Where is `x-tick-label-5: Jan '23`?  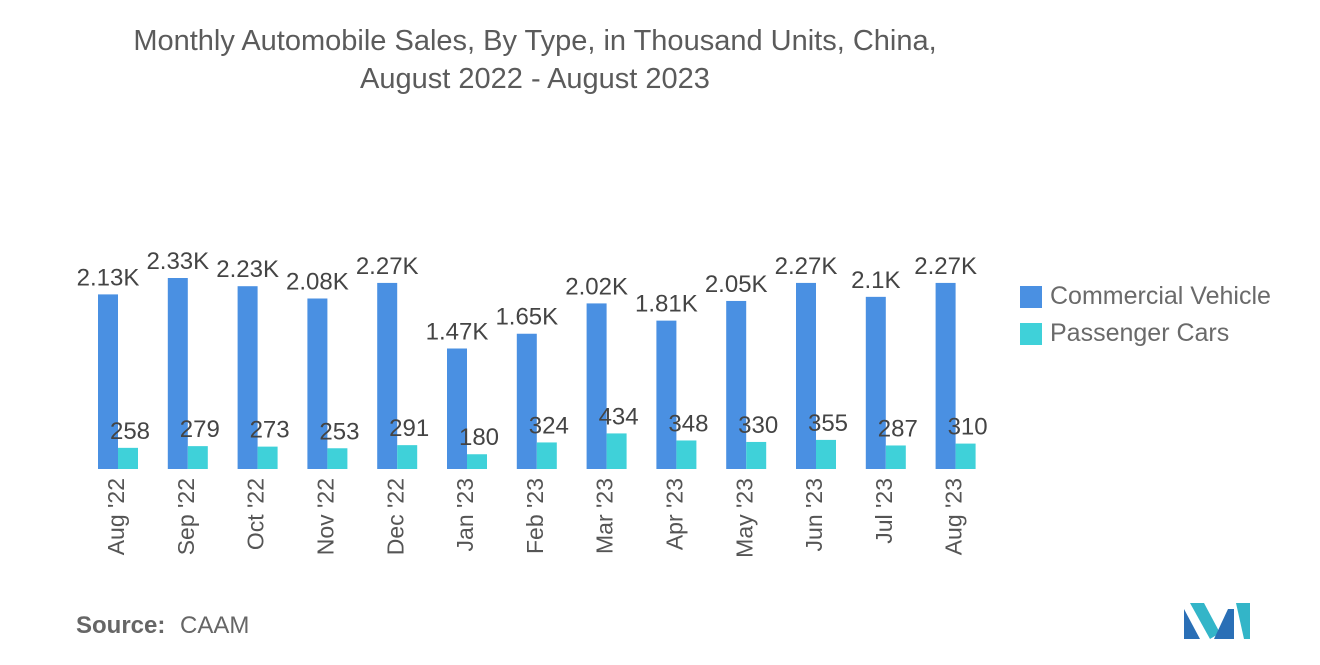 x-tick-label-5: Jan '23 is located at coordinates (465, 514).